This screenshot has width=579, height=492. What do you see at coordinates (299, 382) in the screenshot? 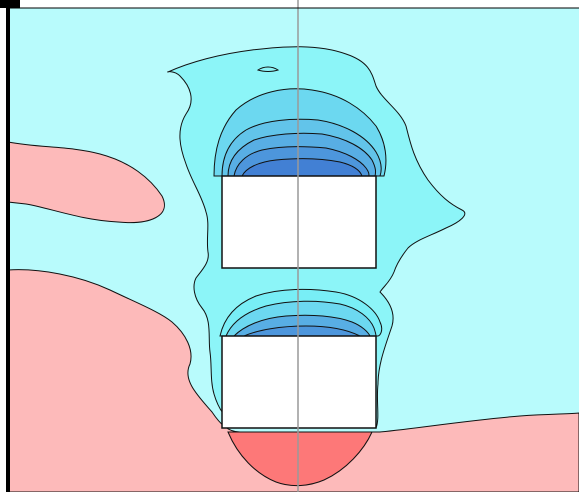
I see `lower-obstacle` at bounding box center [299, 382].